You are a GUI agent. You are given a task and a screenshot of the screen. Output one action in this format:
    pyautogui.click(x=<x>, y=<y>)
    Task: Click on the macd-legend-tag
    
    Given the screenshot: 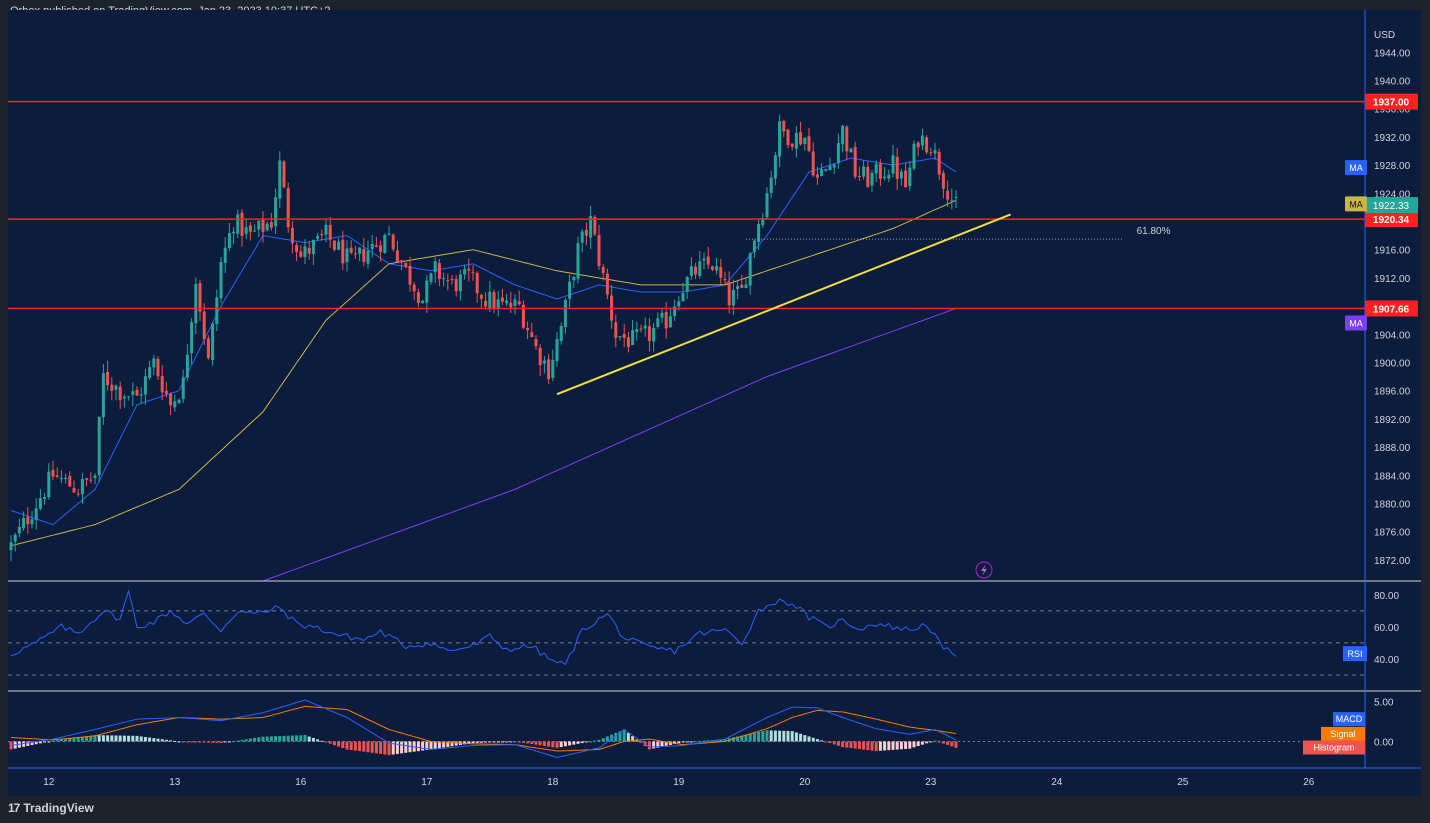 What is the action you would take?
    pyautogui.click(x=1349, y=719)
    